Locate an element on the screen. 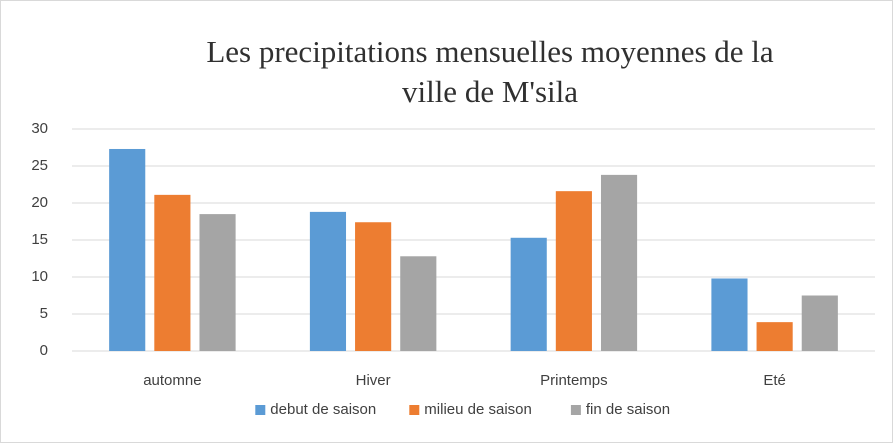  y-tick-label: 5 is located at coordinates (44, 313).